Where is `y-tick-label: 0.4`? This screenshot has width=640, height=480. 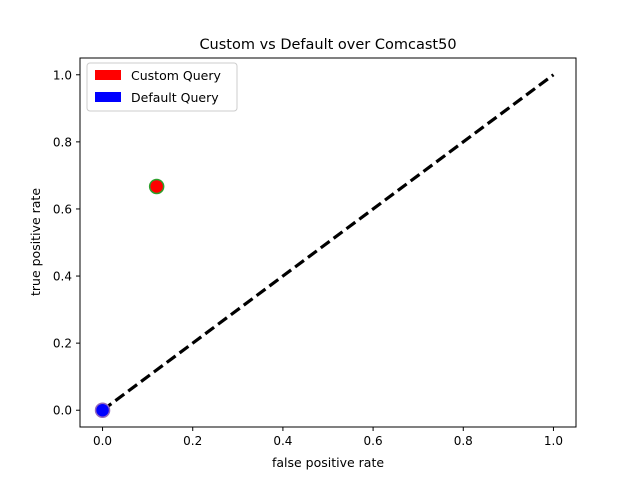
y-tick-label: 0.4 is located at coordinates (62, 277).